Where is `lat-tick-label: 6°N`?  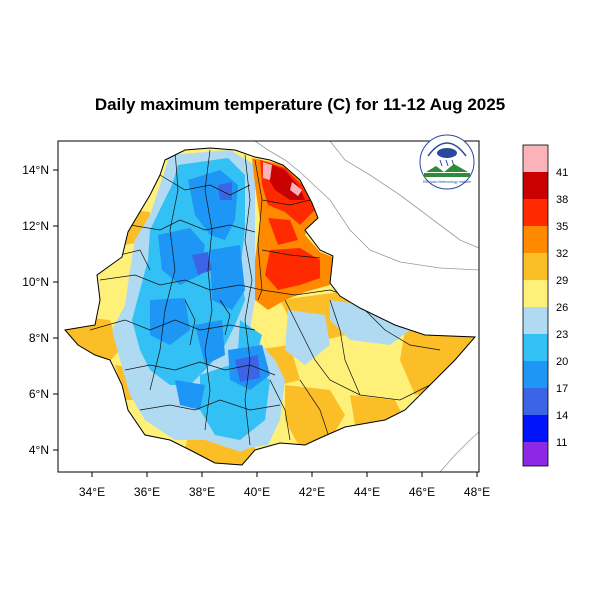
lat-tick-label: 6°N is located at coordinates (39, 394).